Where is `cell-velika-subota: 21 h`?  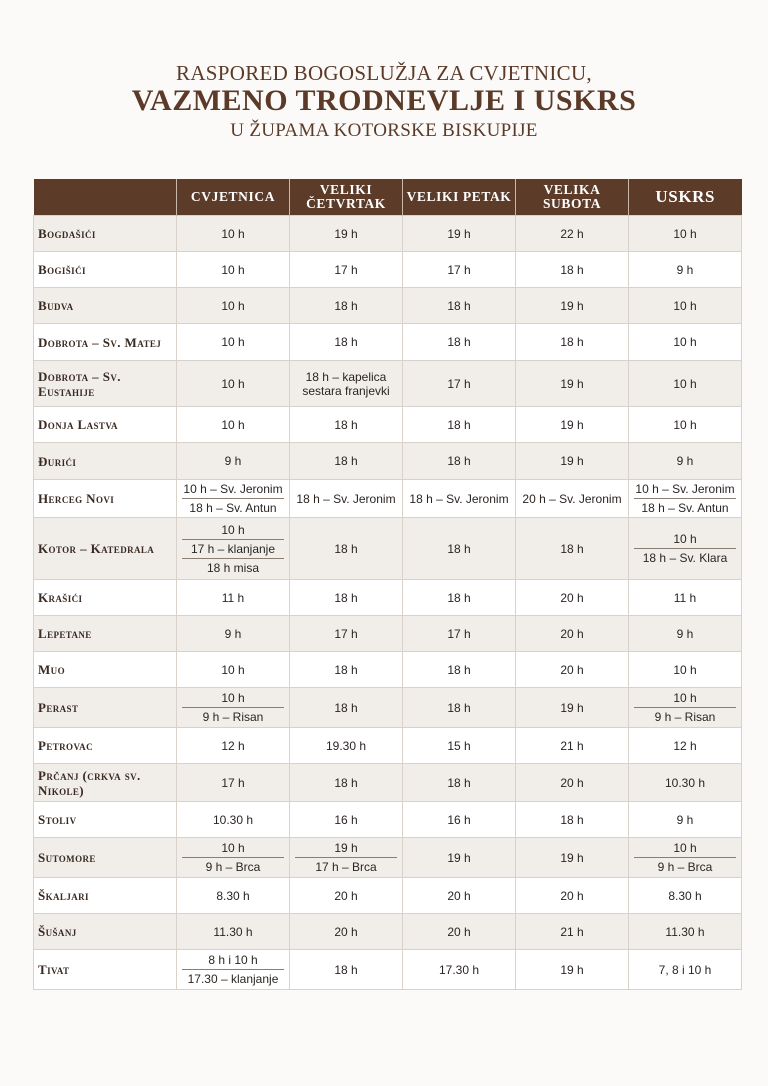
cell-velika-subota: 21 h is located at coordinates (572, 745).